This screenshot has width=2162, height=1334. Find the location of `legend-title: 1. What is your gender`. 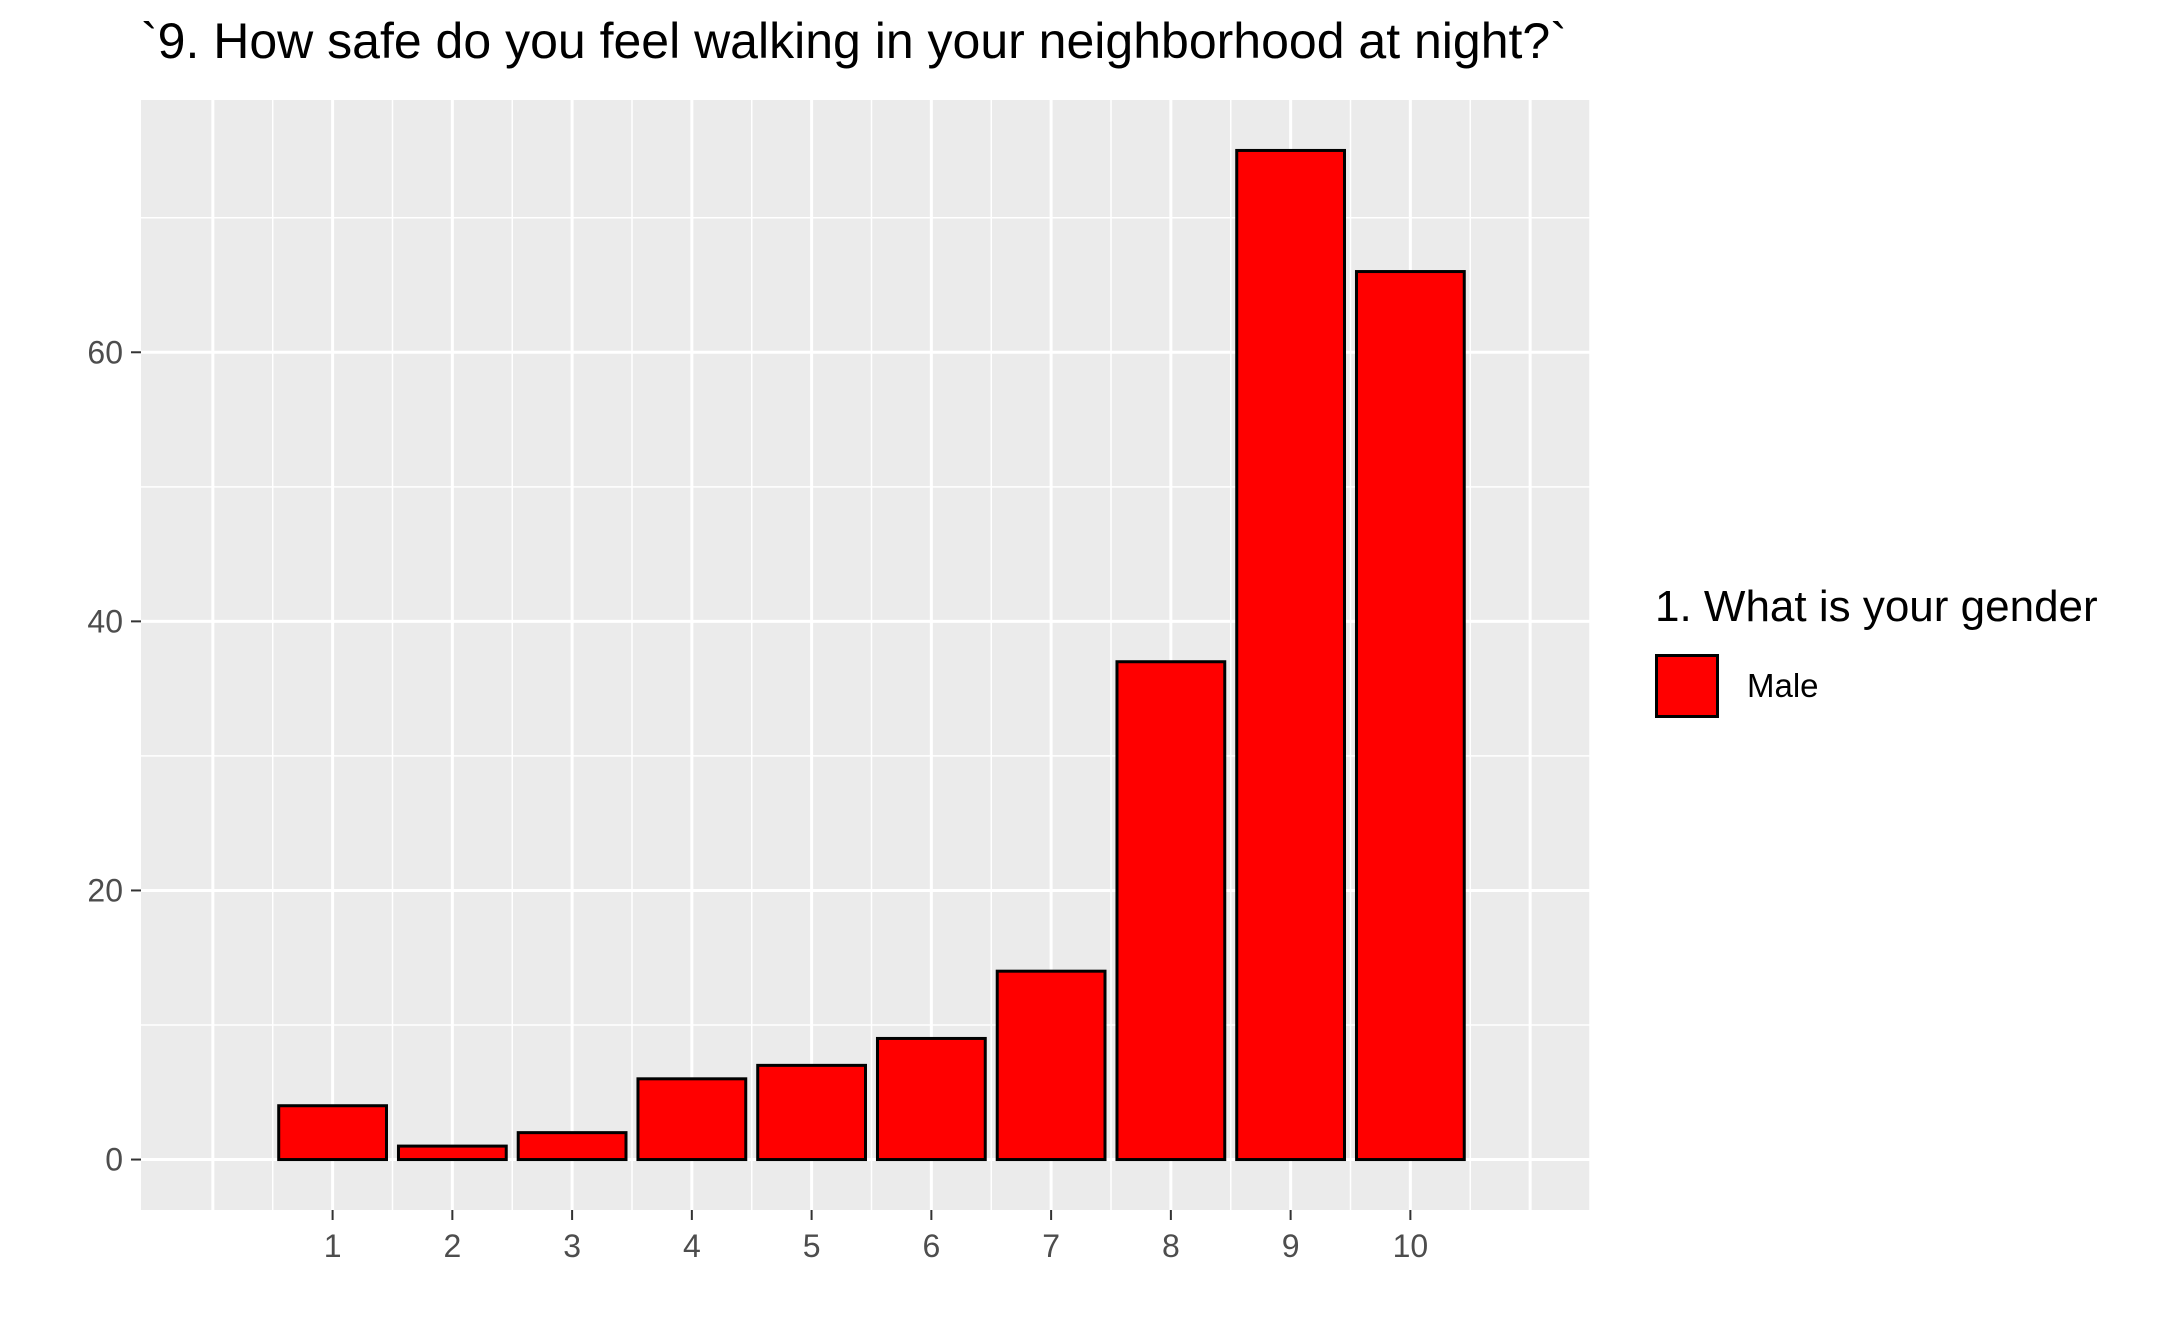

legend-title: 1. What is your gender is located at coordinates (1876, 606).